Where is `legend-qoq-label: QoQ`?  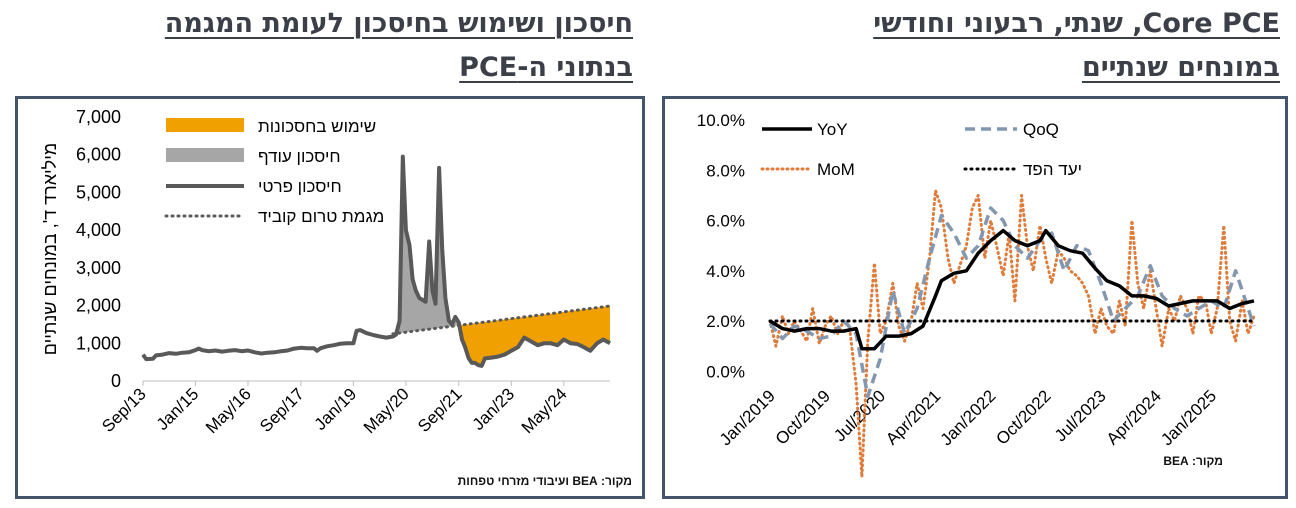
legend-qoq-label: QoQ is located at coordinates (1041, 129).